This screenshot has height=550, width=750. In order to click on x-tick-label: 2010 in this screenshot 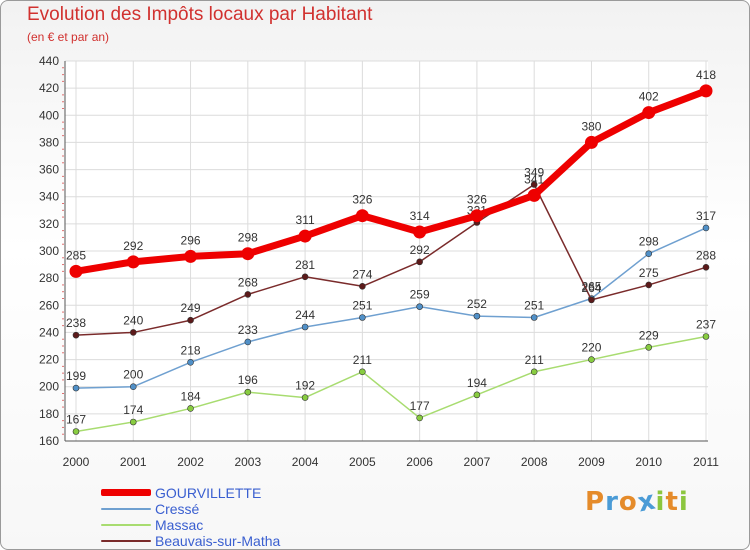, I will do `click(648, 462)`.